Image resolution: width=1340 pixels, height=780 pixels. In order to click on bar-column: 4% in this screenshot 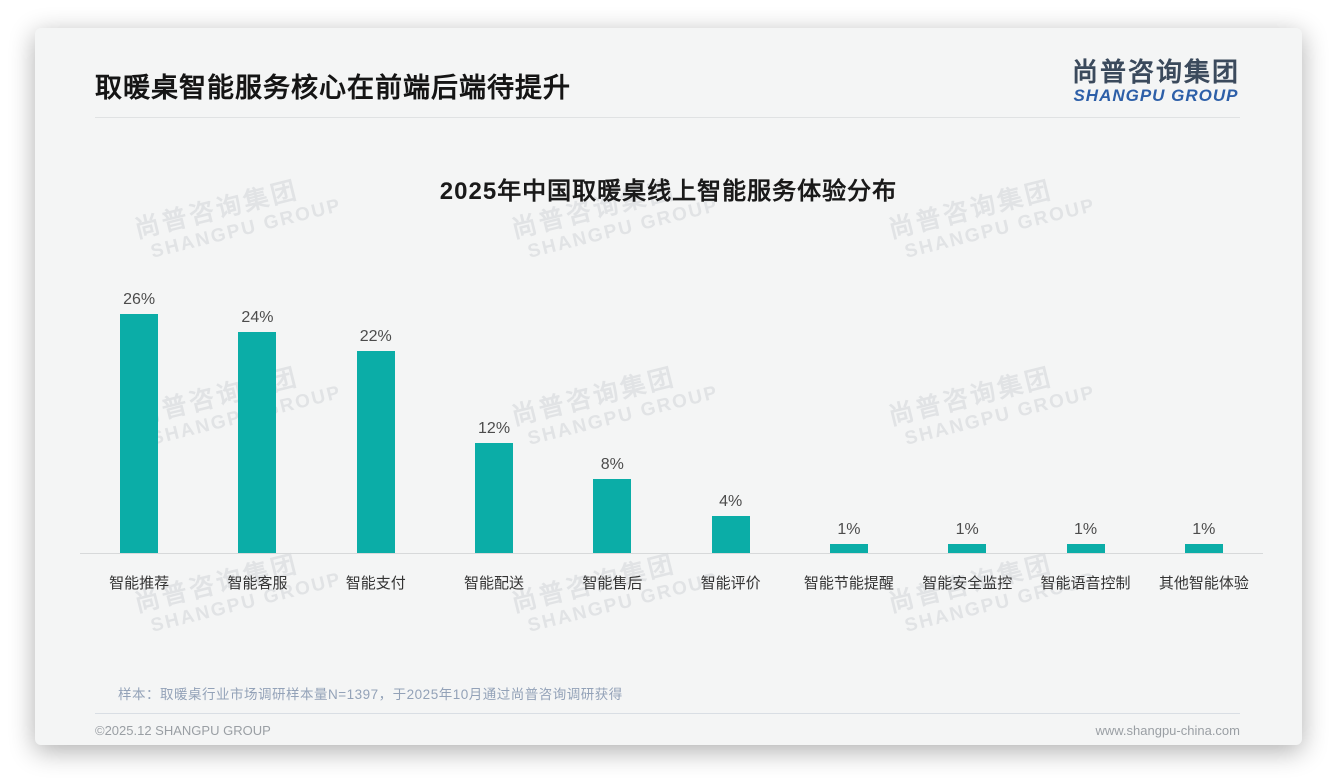, I will do `click(730, 523)`.